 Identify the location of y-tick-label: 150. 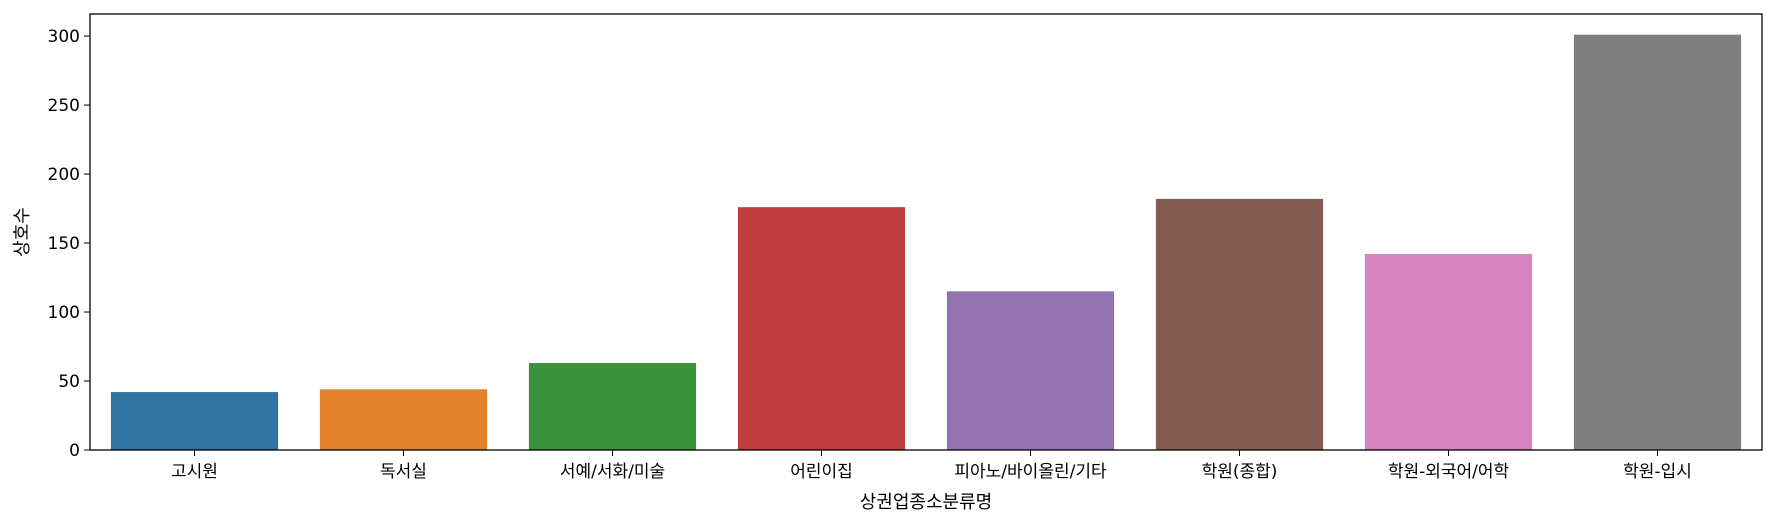
(64, 244).